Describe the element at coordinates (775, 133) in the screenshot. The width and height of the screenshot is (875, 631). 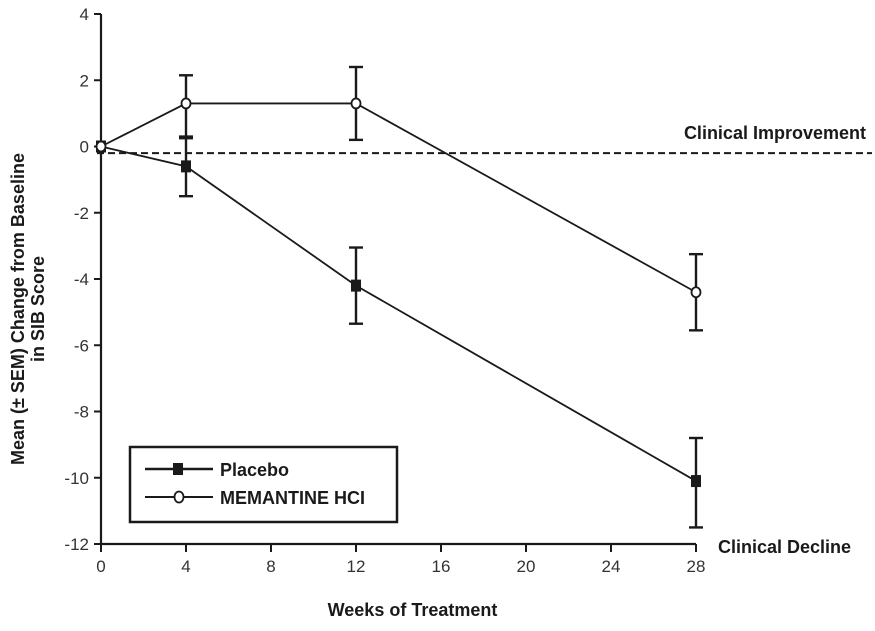
I see `annotation-clinical-improvement: Clinical Improvement` at that location.